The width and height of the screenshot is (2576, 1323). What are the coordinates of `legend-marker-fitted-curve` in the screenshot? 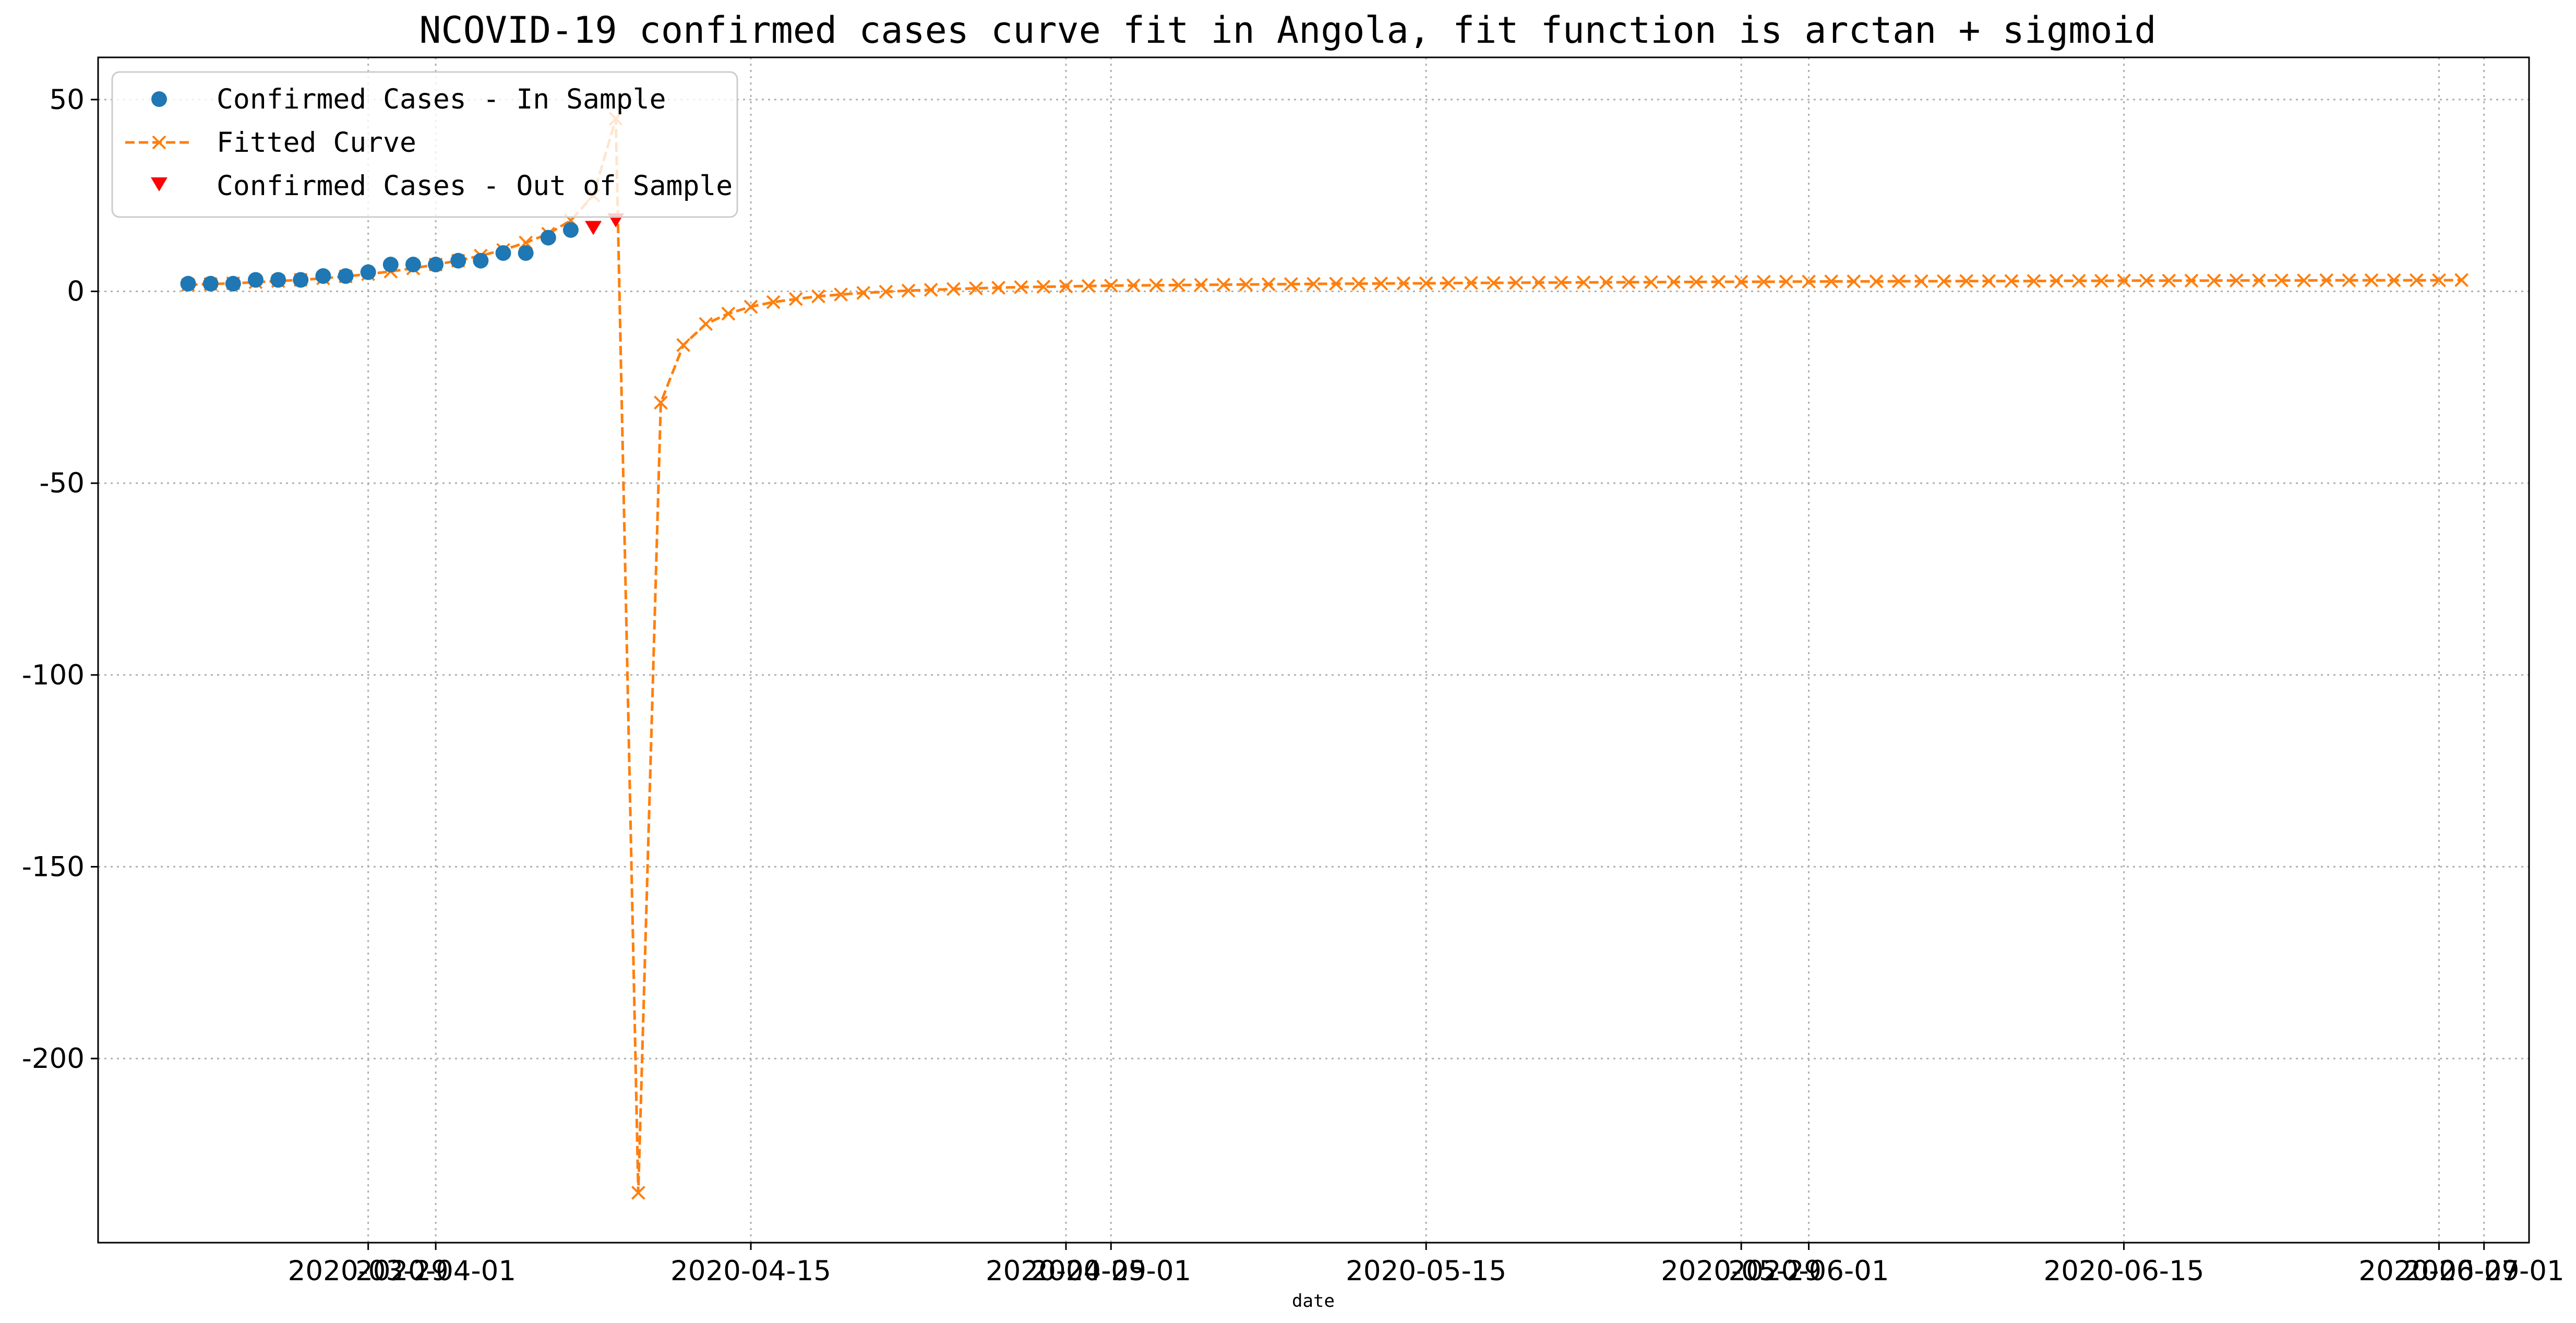 It's located at (159, 142).